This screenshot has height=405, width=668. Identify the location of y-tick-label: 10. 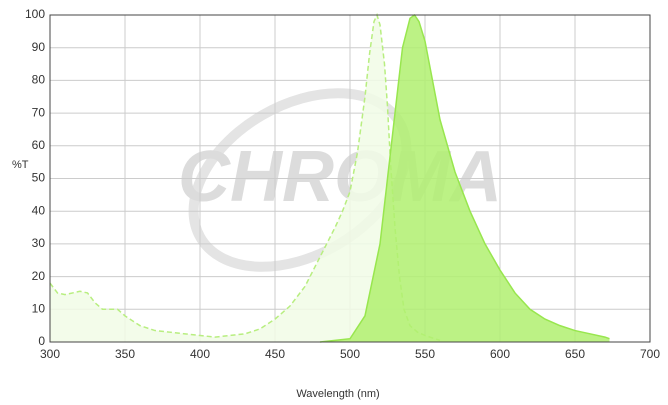
(39, 308).